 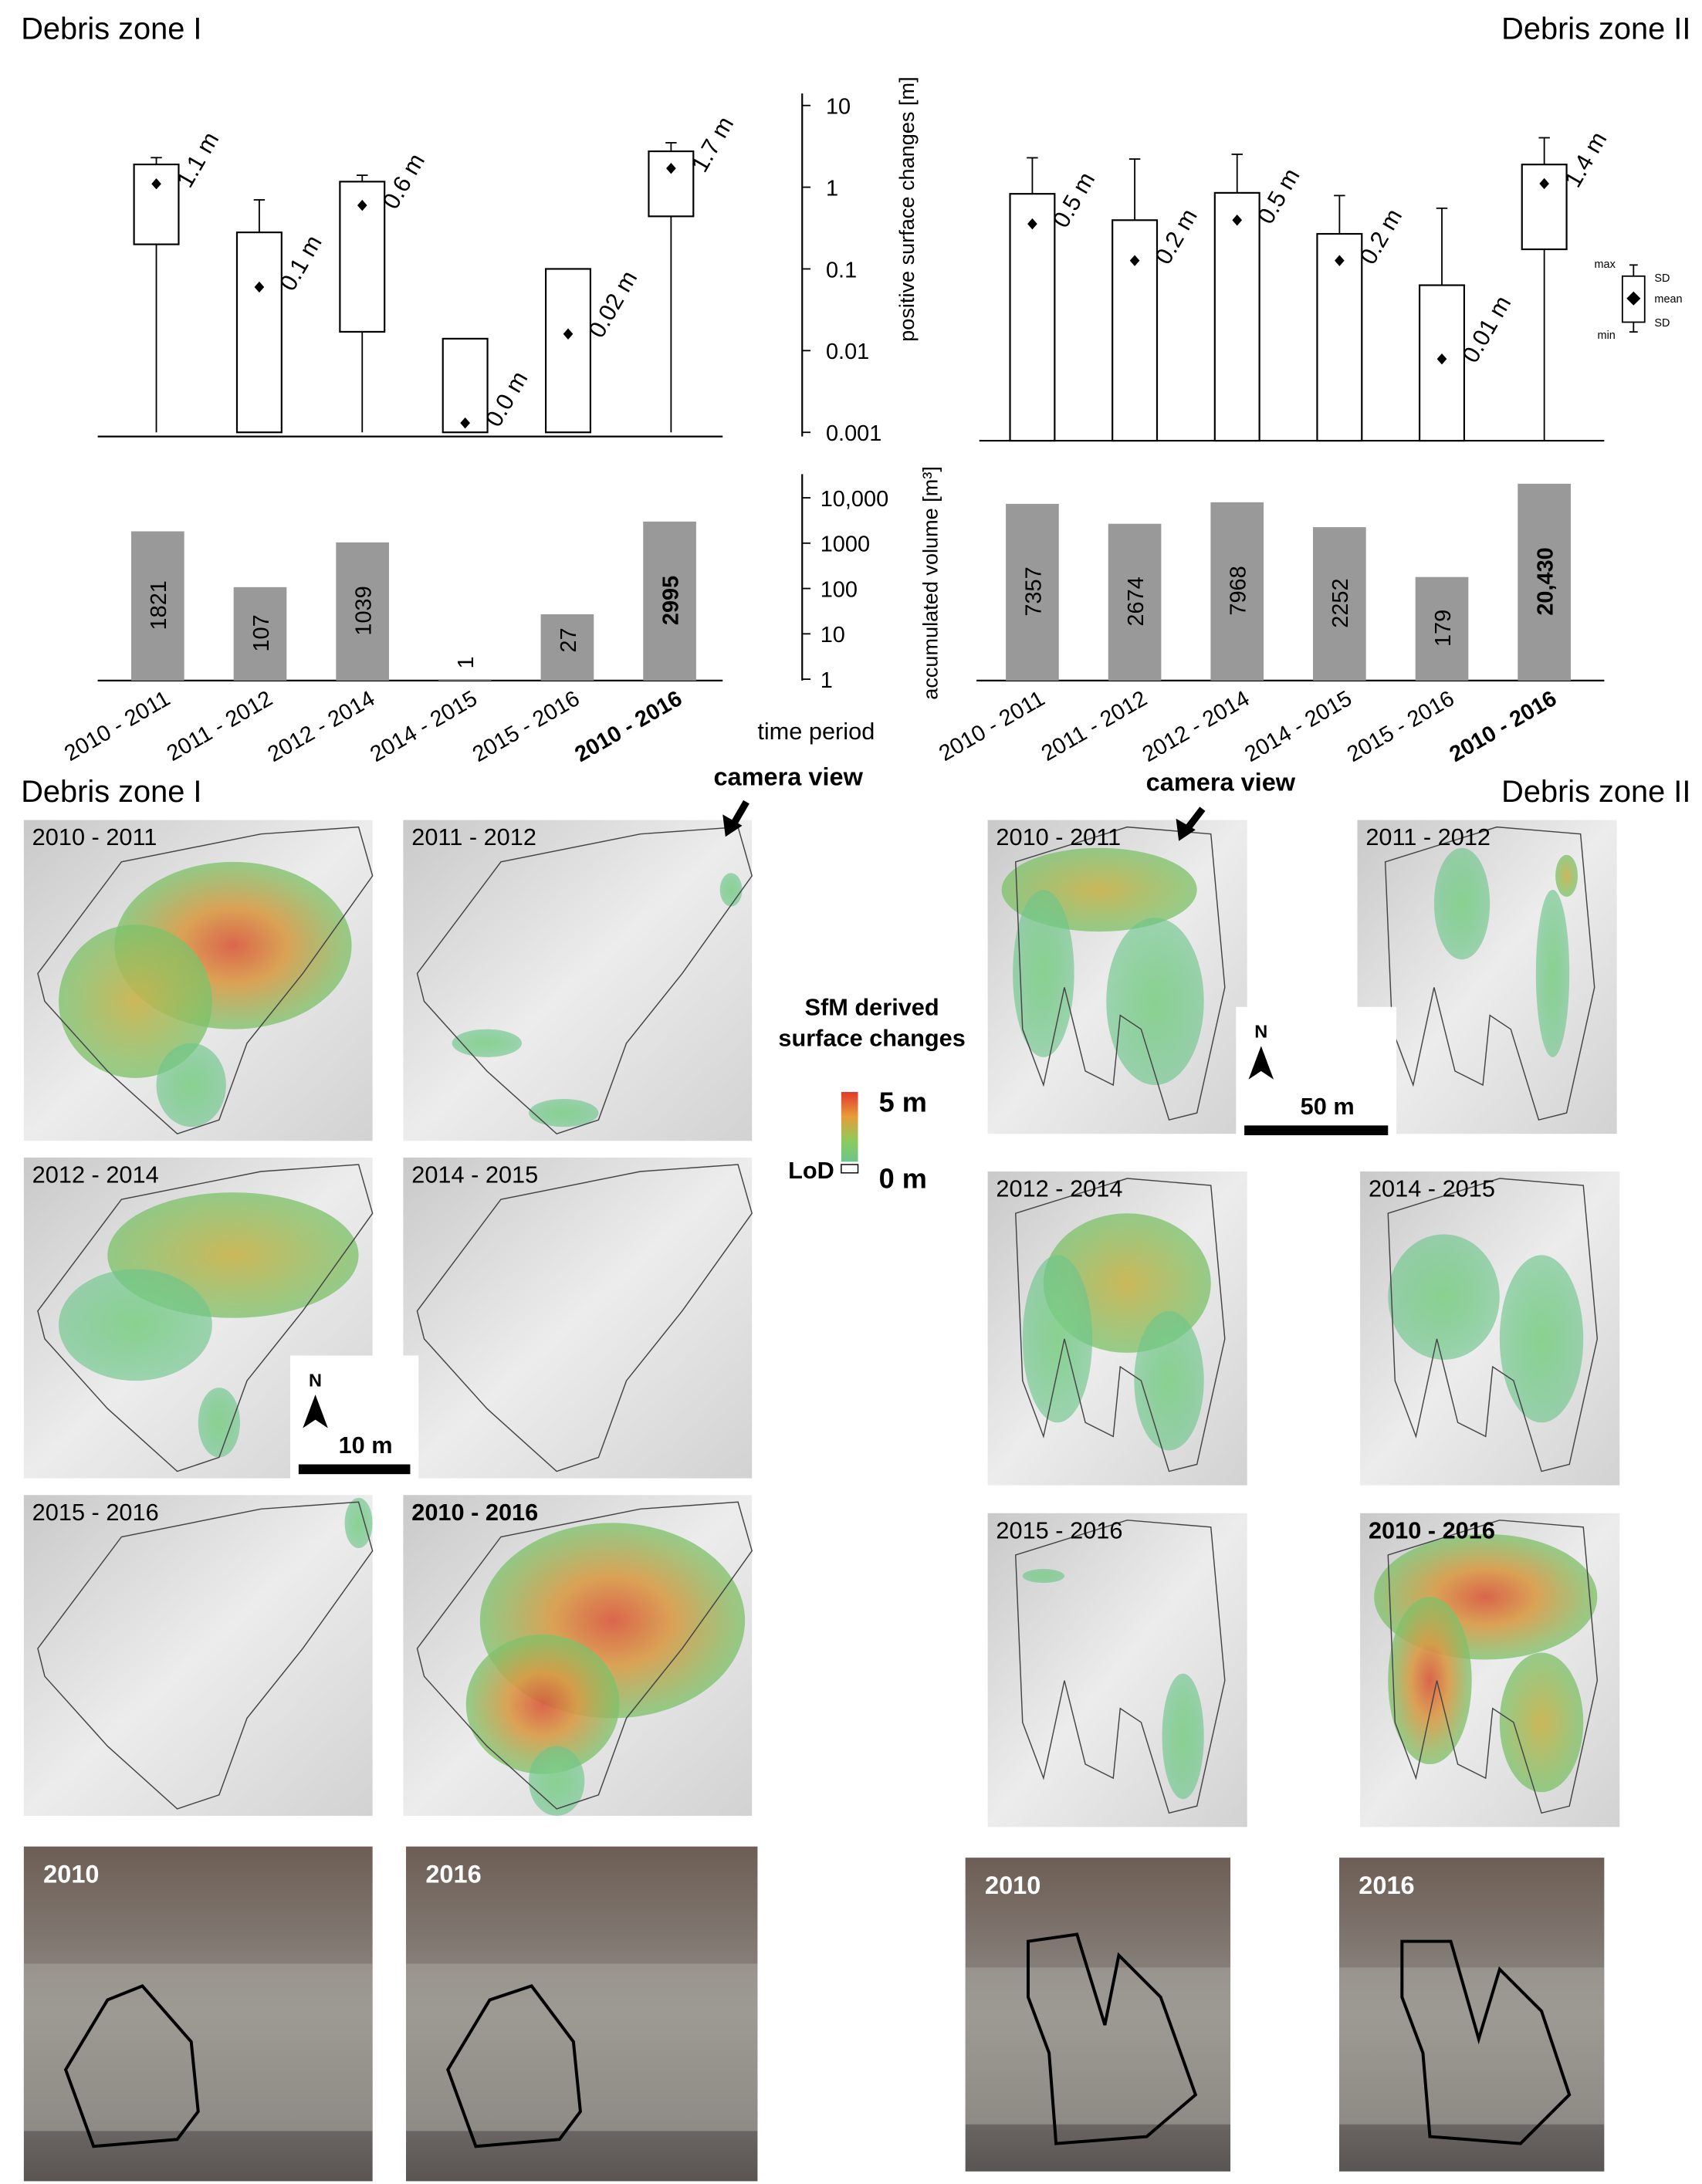 I want to click on map-panel: 2011 - 2012, so click(x=578, y=981).